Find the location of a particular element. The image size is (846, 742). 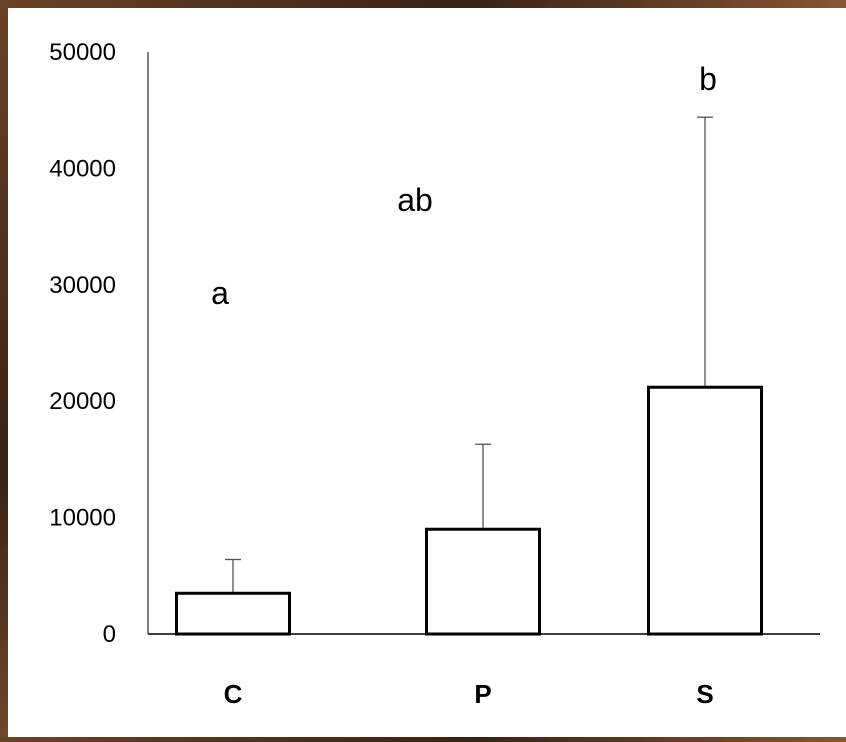

y-tick-label: 30000 is located at coordinates (82, 285).